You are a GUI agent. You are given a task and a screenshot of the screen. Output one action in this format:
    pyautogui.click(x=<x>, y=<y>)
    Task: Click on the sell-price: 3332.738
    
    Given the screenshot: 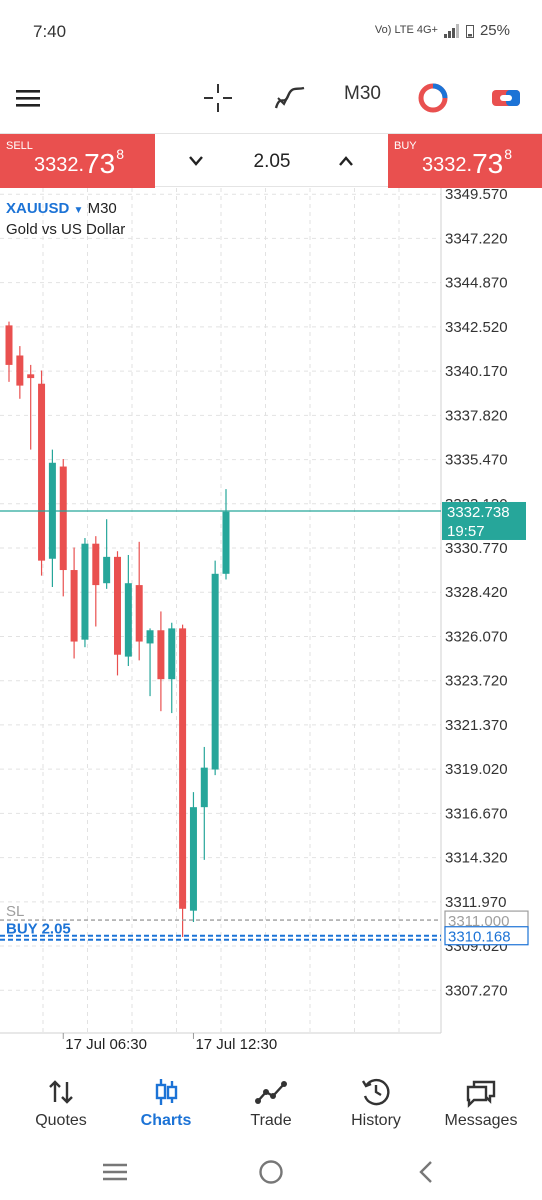 What is the action you would take?
    pyautogui.click(x=79, y=162)
    